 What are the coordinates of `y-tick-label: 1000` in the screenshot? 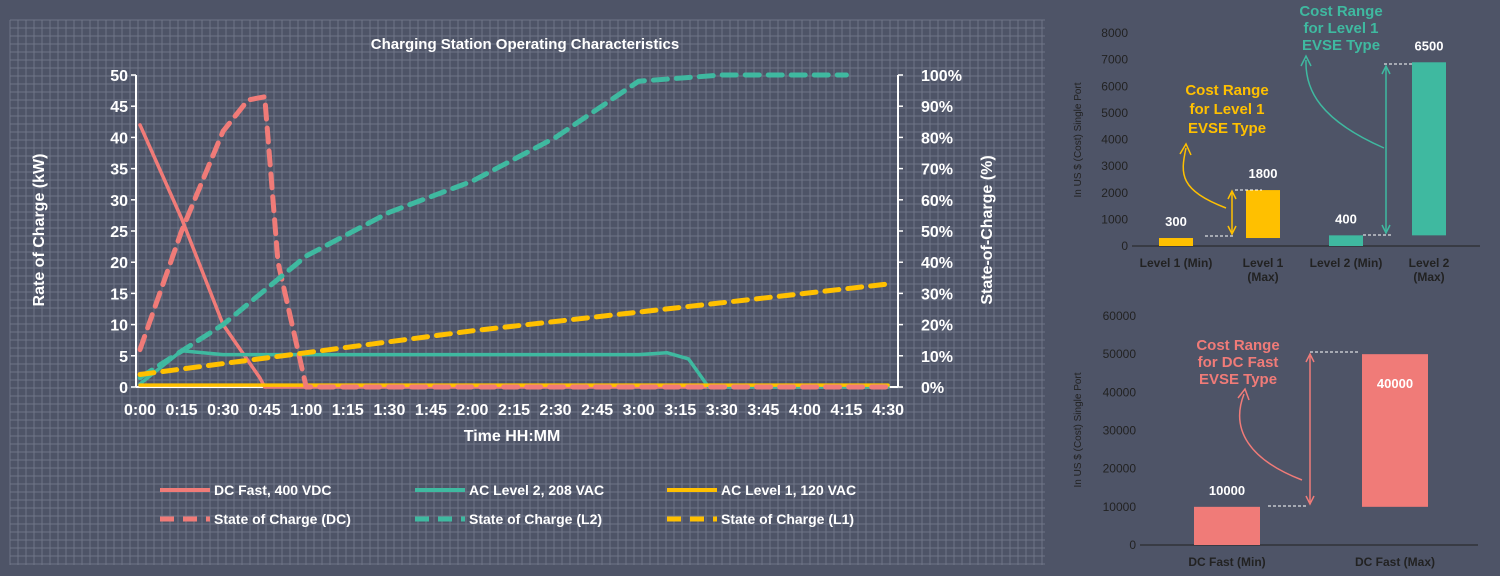 It's located at (1114, 219).